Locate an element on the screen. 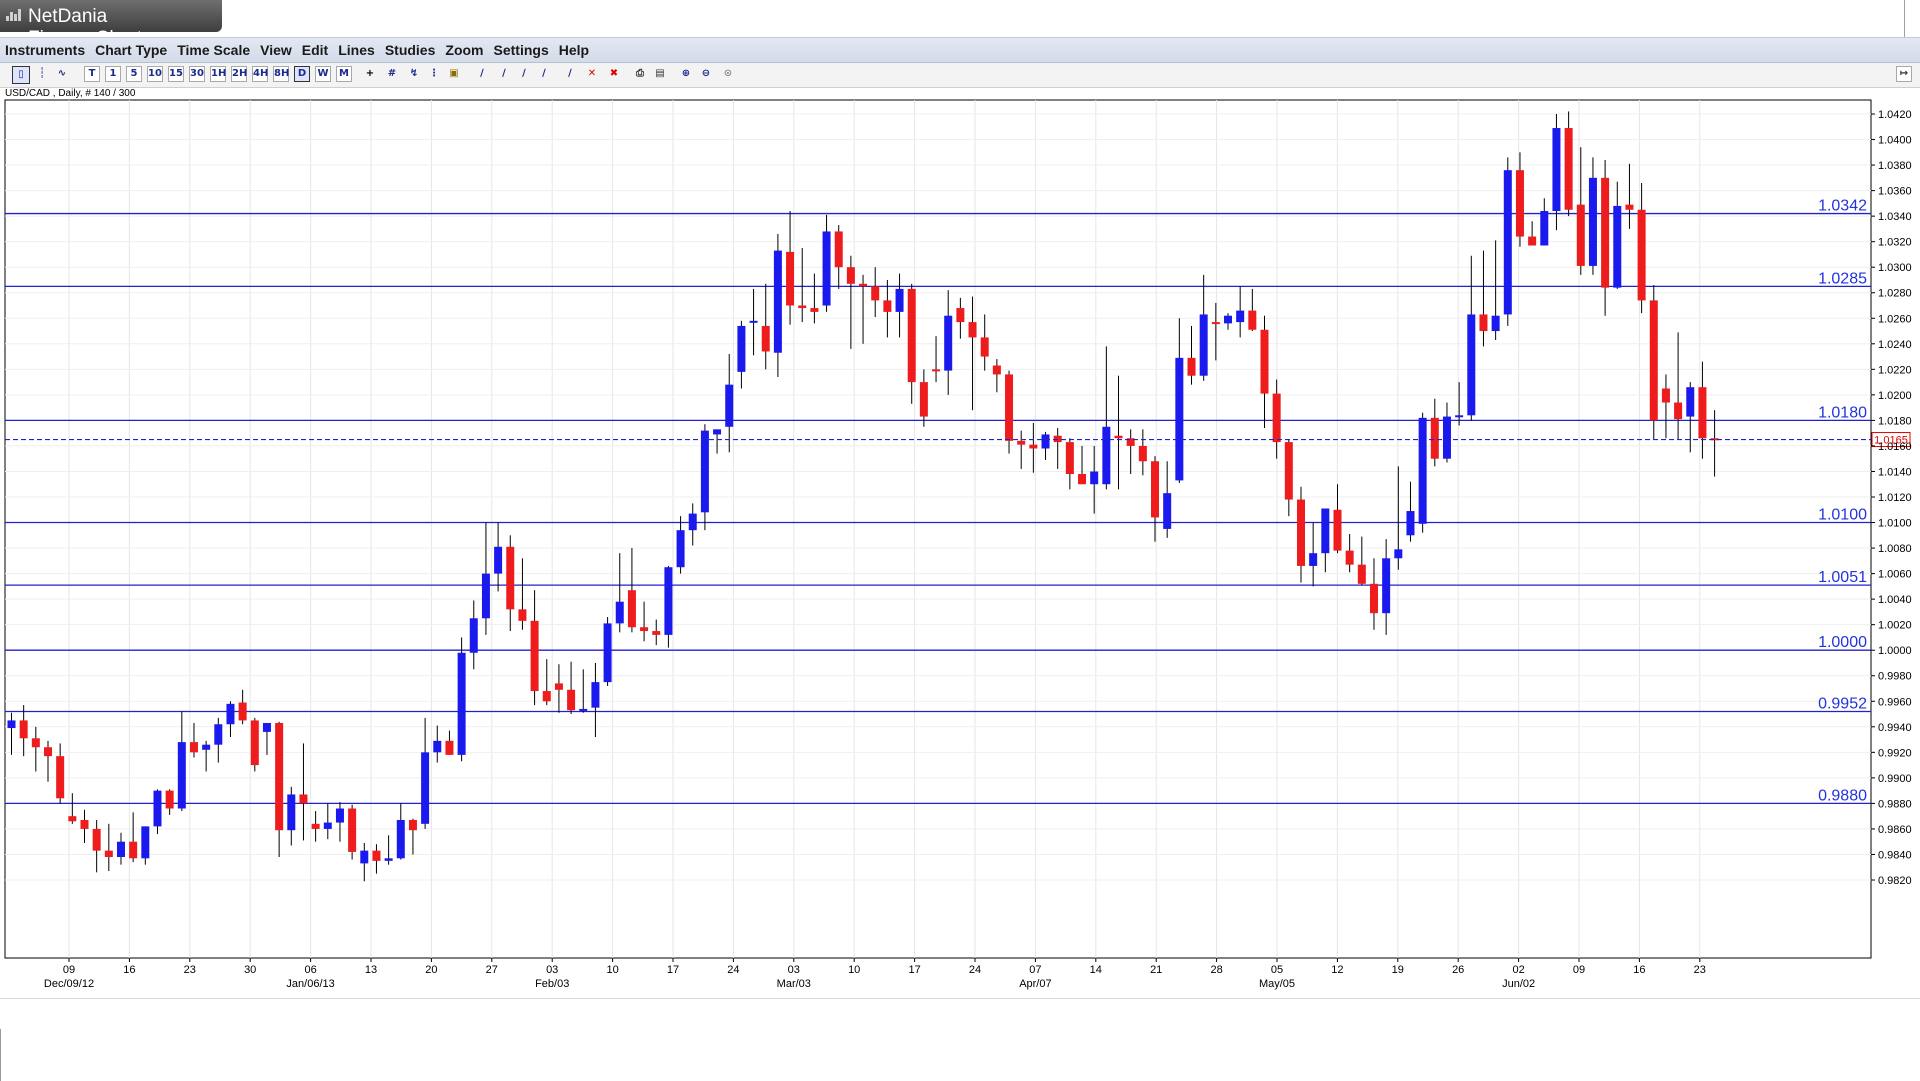  timeframe-2h-button: 2H is located at coordinates (239, 74).